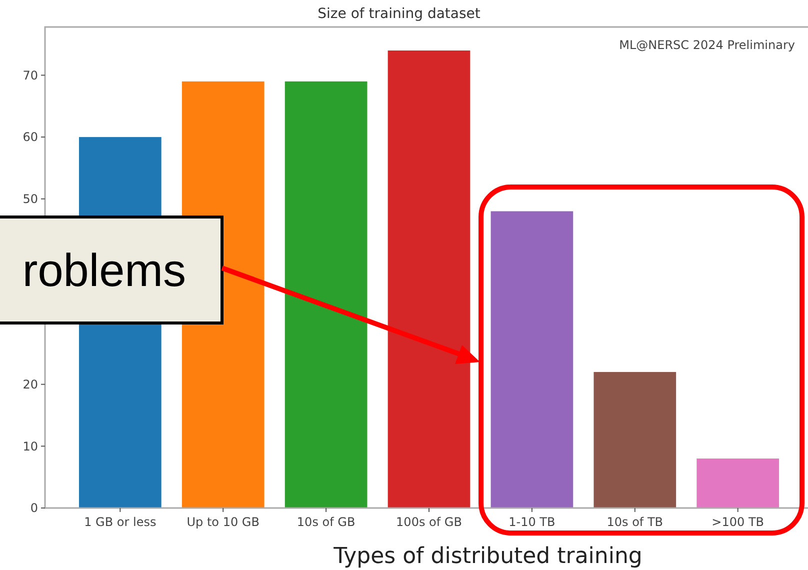 This screenshot has width=808, height=570. I want to click on y-tick-label: 0, so click(34, 508).